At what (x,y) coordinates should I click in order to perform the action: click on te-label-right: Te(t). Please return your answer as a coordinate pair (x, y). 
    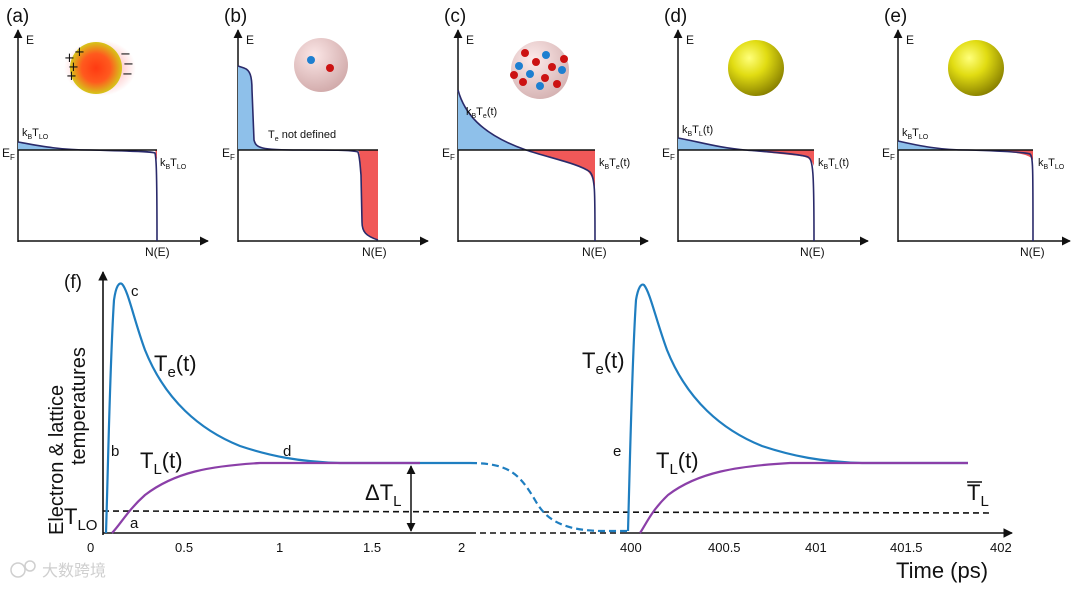
    Looking at the image, I should click on (603, 363).